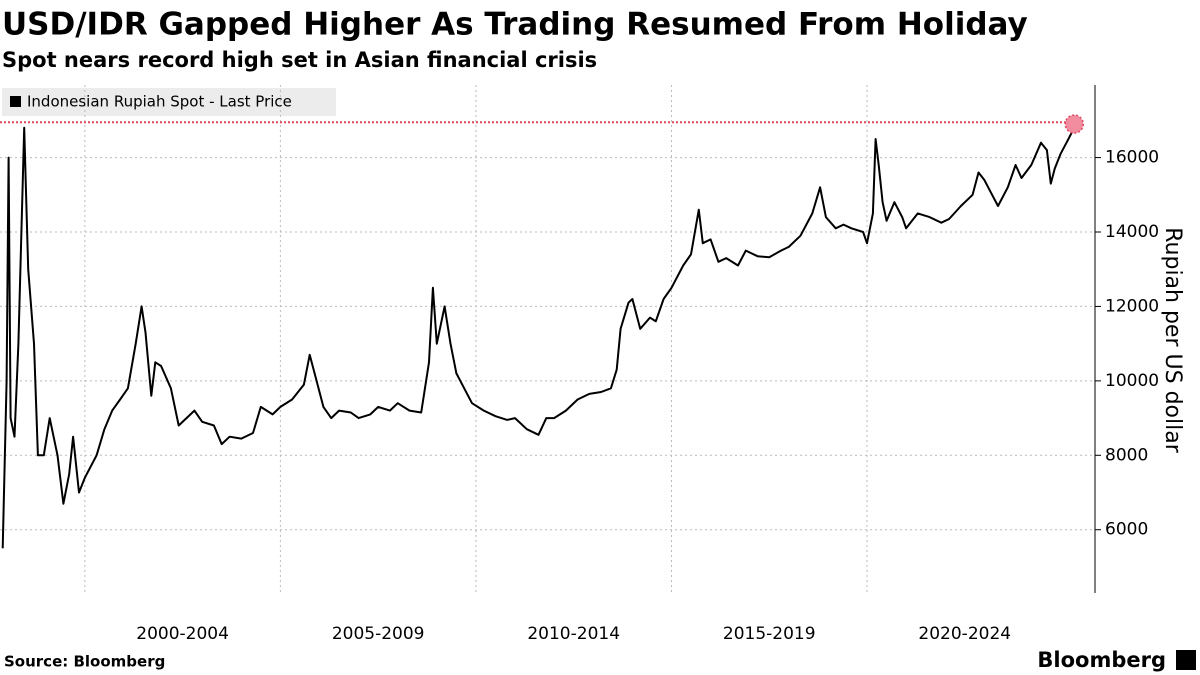 Image resolution: width=1200 pixels, height=675 pixels. What do you see at coordinates (1132, 306) in the screenshot?
I see `y-tick-label: 12000` at bounding box center [1132, 306].